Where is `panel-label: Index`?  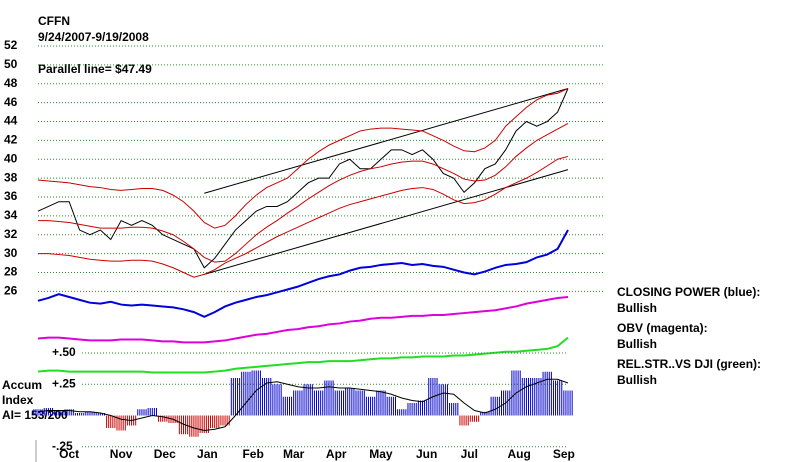 panel-label: Index is located at coordinates (18, 400).